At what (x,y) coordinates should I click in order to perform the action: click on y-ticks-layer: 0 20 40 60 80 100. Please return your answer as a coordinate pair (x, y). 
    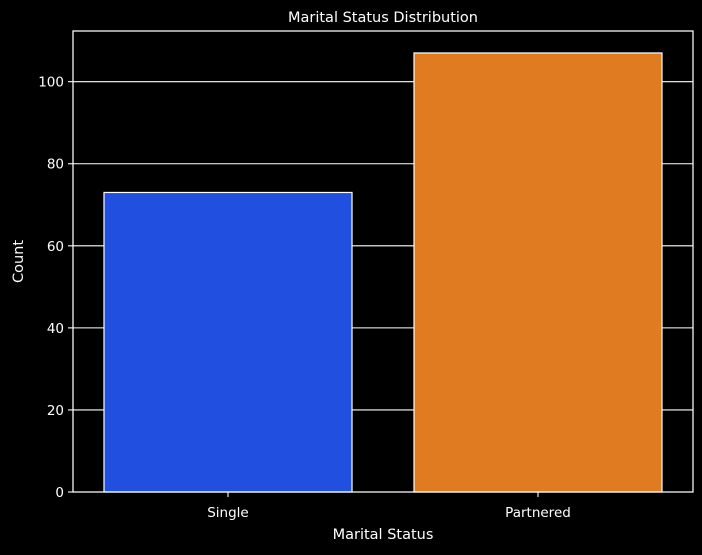
    Looking at the image, I should click on (55, 288).